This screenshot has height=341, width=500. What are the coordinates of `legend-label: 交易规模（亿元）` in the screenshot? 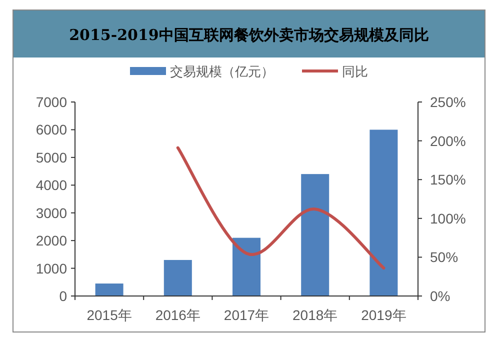 It's located at (222, 71).